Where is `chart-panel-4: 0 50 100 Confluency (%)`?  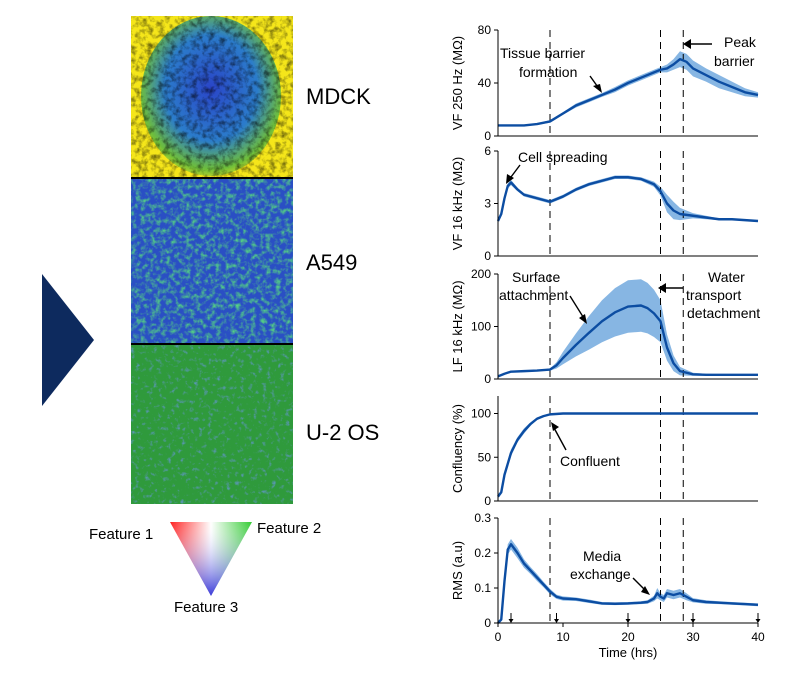 chart-panel-4: 0 50 100 Confluency (%) is located at coordinates (604, 452).